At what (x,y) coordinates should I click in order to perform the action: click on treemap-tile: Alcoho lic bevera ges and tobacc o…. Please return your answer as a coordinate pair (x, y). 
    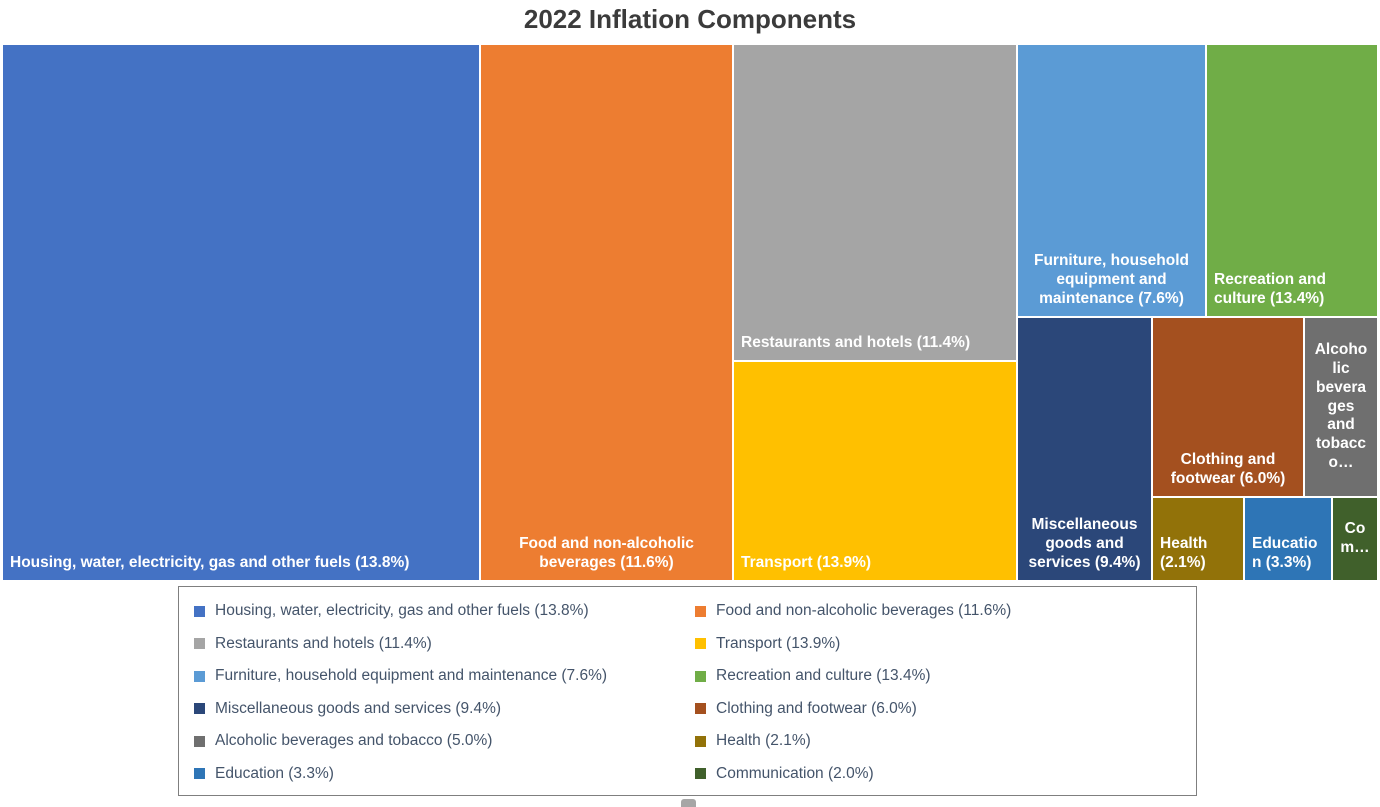
    Looking at the image, I should click on (1341, 407).